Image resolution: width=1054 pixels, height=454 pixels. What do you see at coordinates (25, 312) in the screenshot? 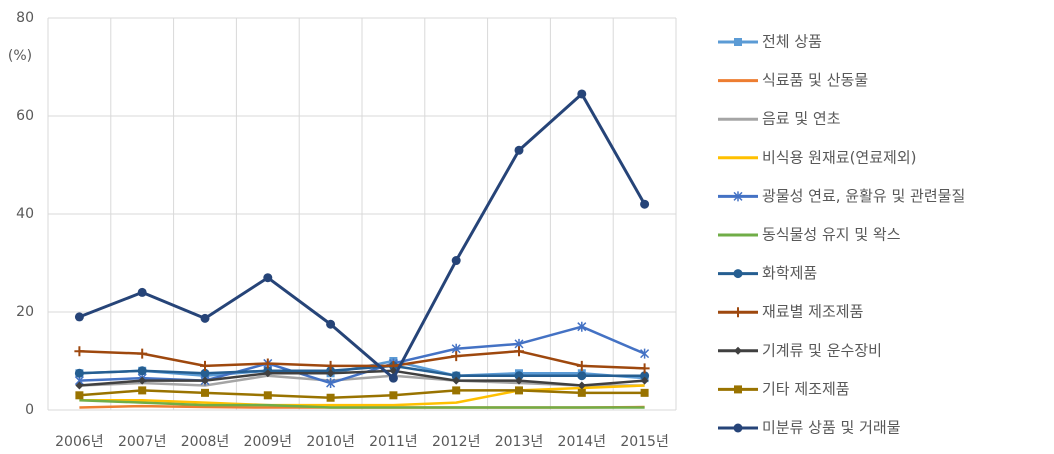
I see `y-tick-label: 20` at bounding box center [25, 312].